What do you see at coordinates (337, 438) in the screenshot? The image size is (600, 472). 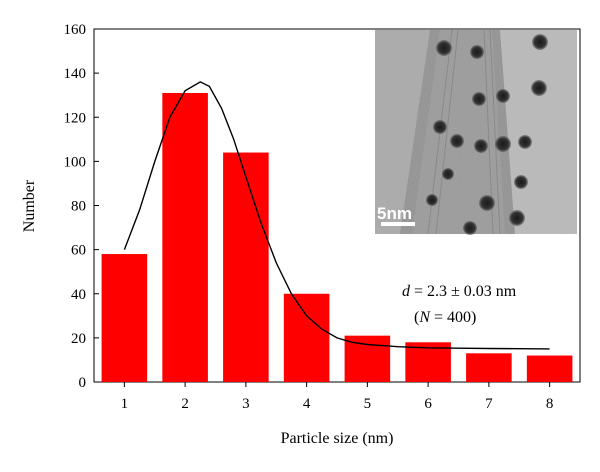 I see `x-axis-title: Particle size (nm)` at bounding box center [337, 438].